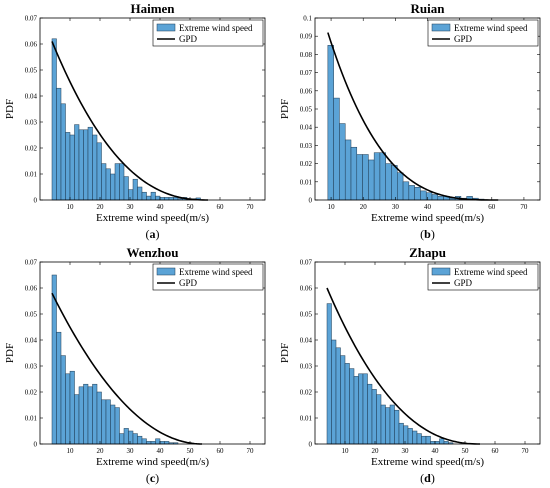 Image resolution: width=550 pixels, height=488 pixels. Describe the element at coordinates (31, 393) in the screenshot. I see `y-tick-label: 0.02` at that location.